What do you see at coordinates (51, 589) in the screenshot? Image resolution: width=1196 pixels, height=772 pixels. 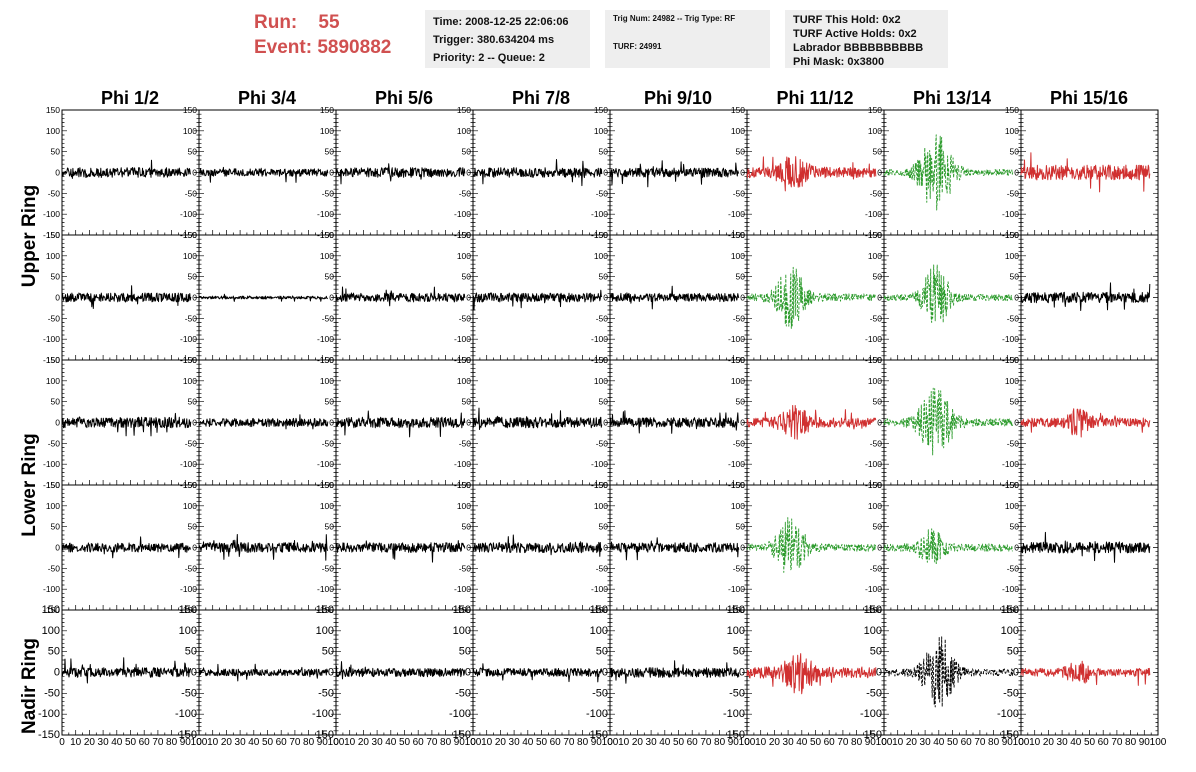 I see `y-tick-label-r3-c0-1: -100` at bounding box center [51, 589].